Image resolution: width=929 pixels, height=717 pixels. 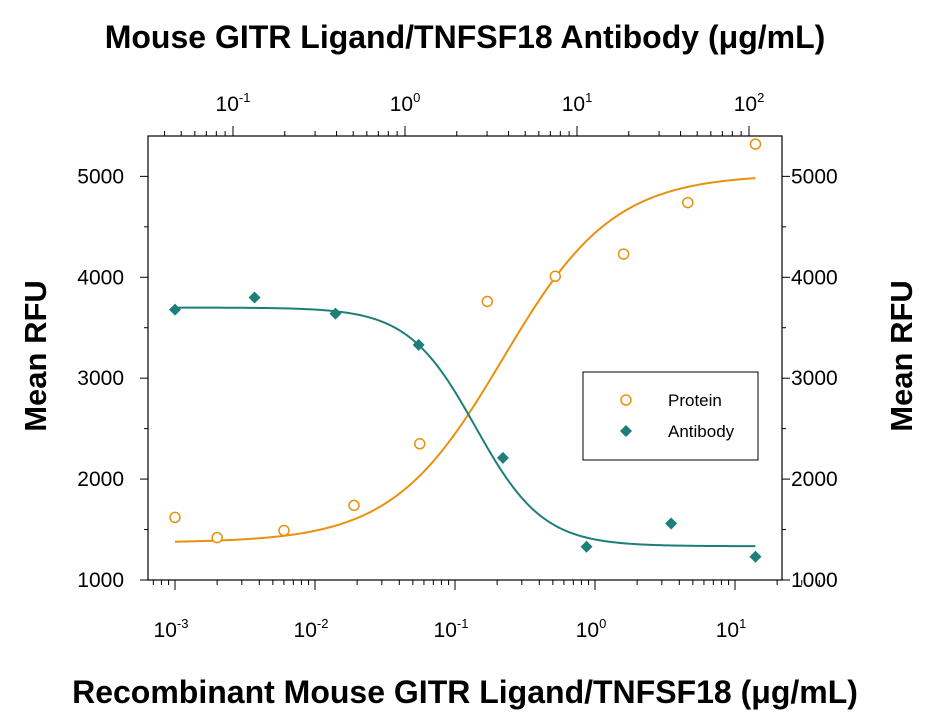 What do you see at coordinates (591, 629) in the screenshot?
I see `bottom-tick-label: 10⁰` at bounding box center [591, 629].